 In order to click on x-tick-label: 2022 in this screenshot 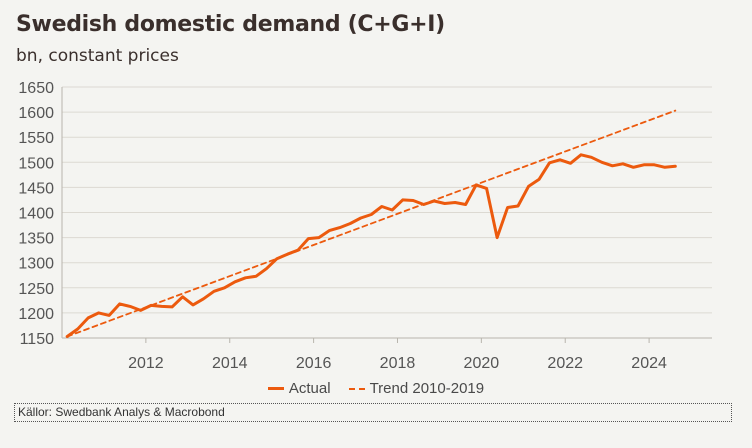, I will do `click(565, 363)`.